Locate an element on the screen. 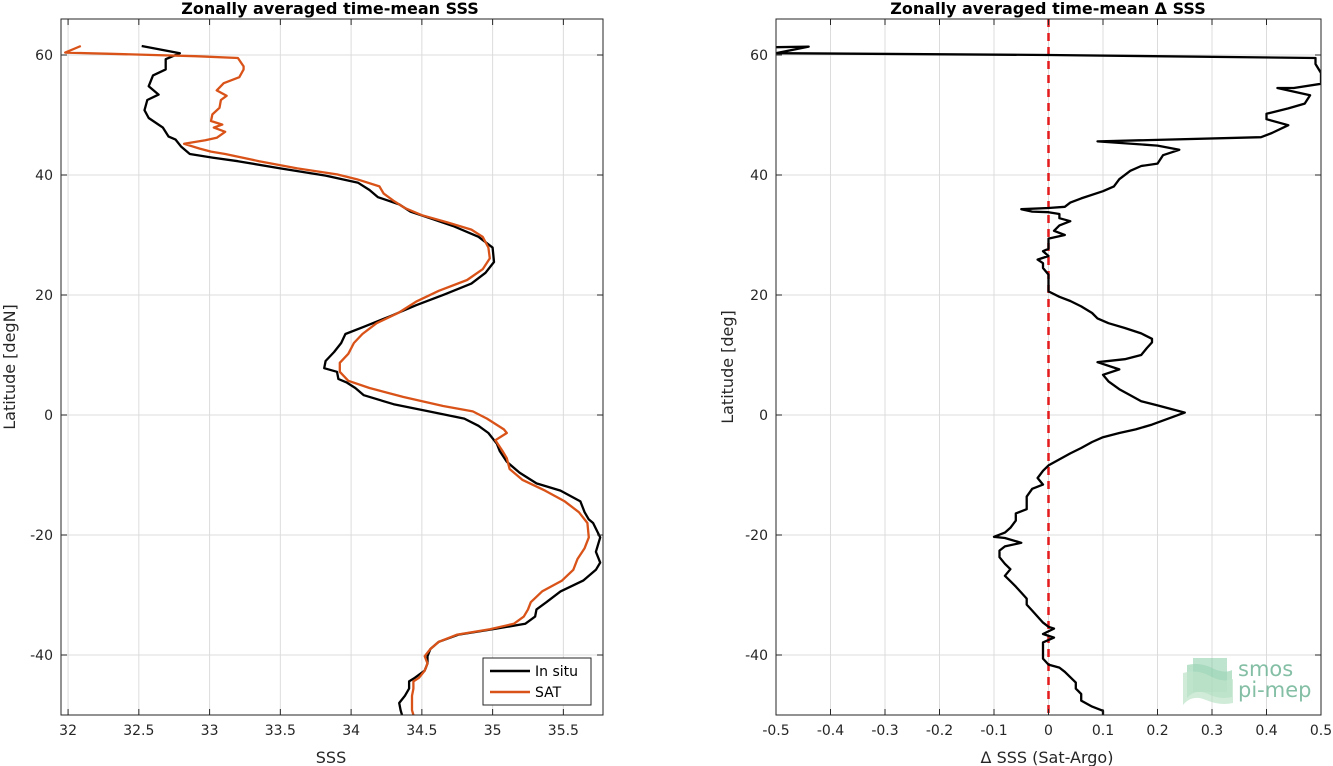  right-x-tick-label: -0.4 is located at coordinates (830, 731).